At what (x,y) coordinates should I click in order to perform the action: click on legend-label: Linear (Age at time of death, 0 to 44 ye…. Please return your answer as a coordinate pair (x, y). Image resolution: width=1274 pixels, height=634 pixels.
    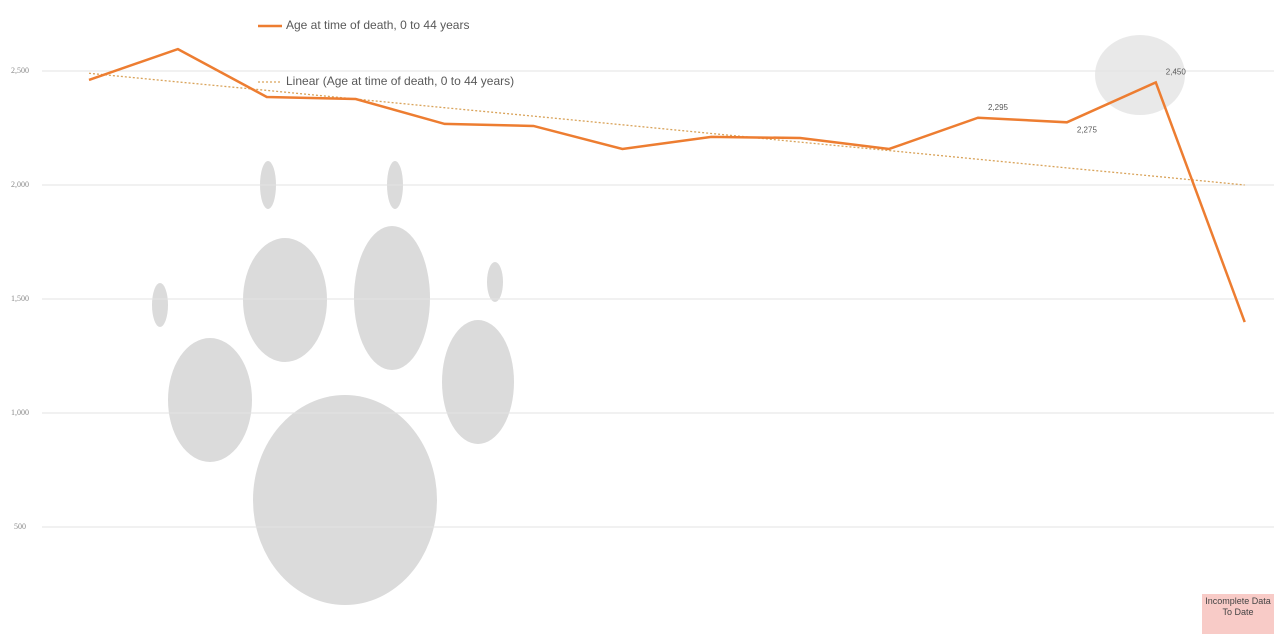
    Looking at the image, I should click on (400, 81).